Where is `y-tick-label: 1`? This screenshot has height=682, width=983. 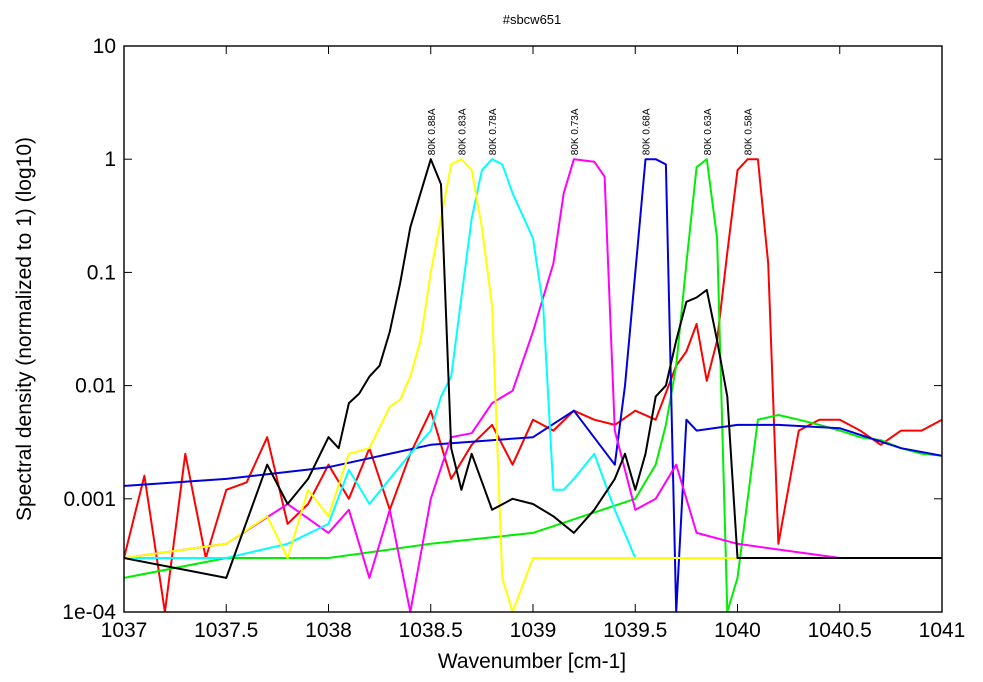
y-tick-label: 1 is located at coordinates (110, 159).